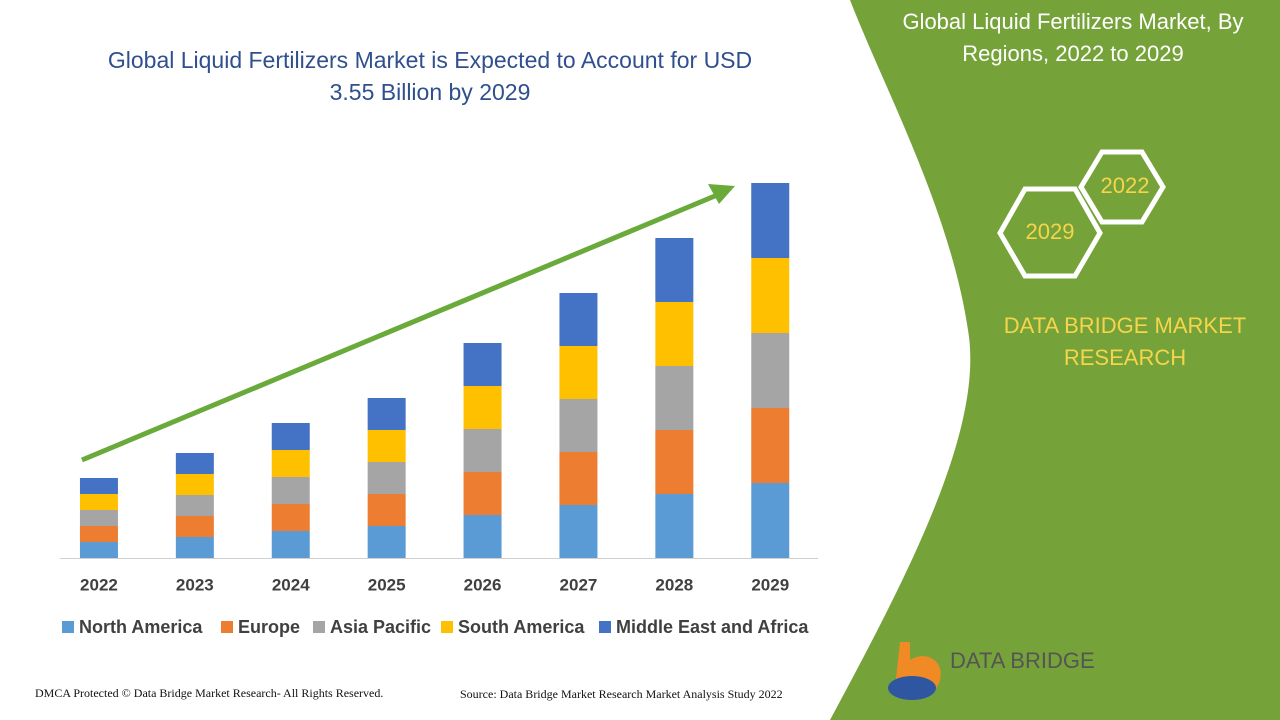 Image resolution: width=1280 pixels, height=720 pixels. I want to click on legend-label: South America, so click(521, 627).